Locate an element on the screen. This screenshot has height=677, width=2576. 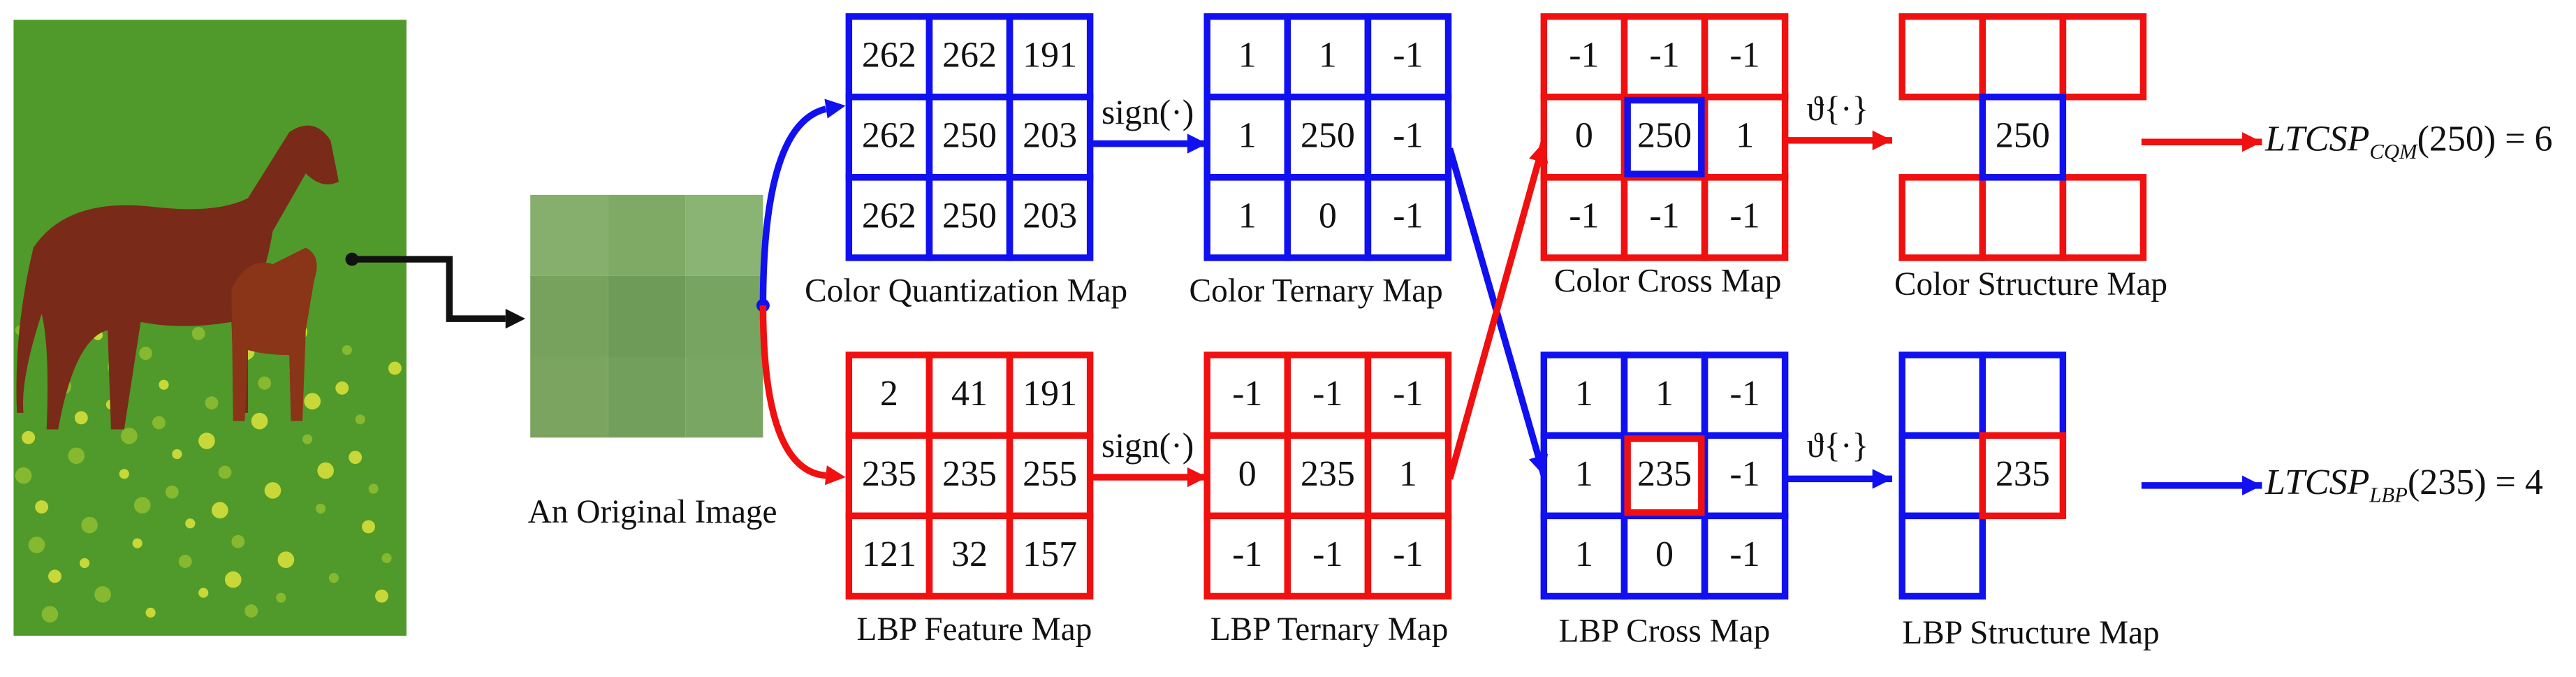
cell-value: 203 is located at coordinates (1050, 136).